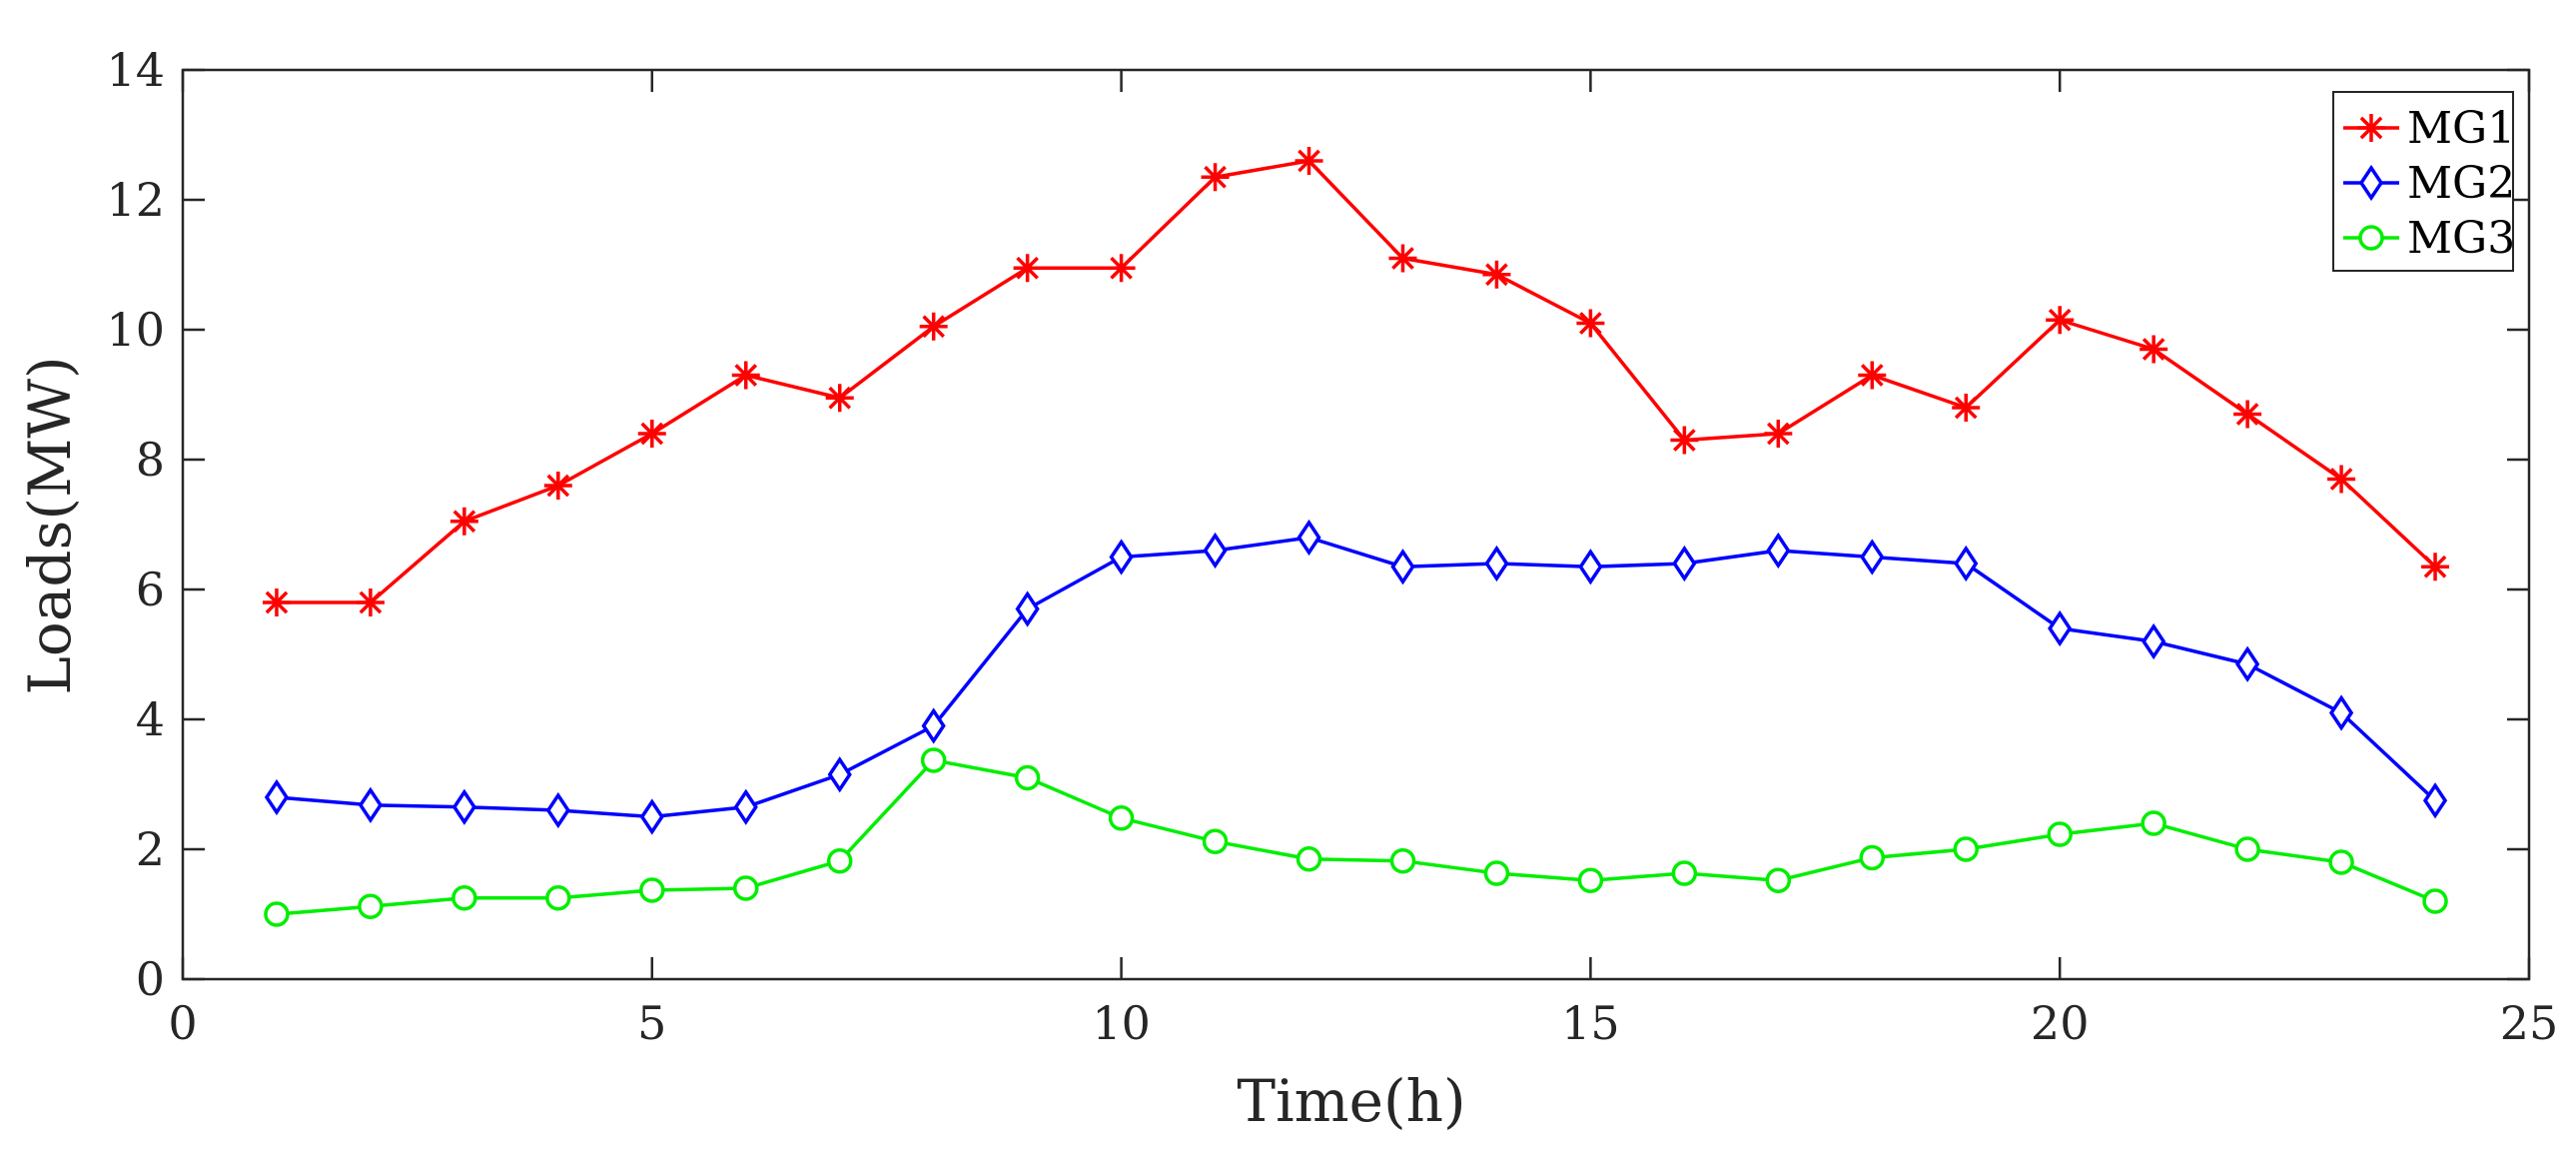  Describe the element at coordinates (2461, 239) in the screenshot. I see `legend-label: MG3` at that location.